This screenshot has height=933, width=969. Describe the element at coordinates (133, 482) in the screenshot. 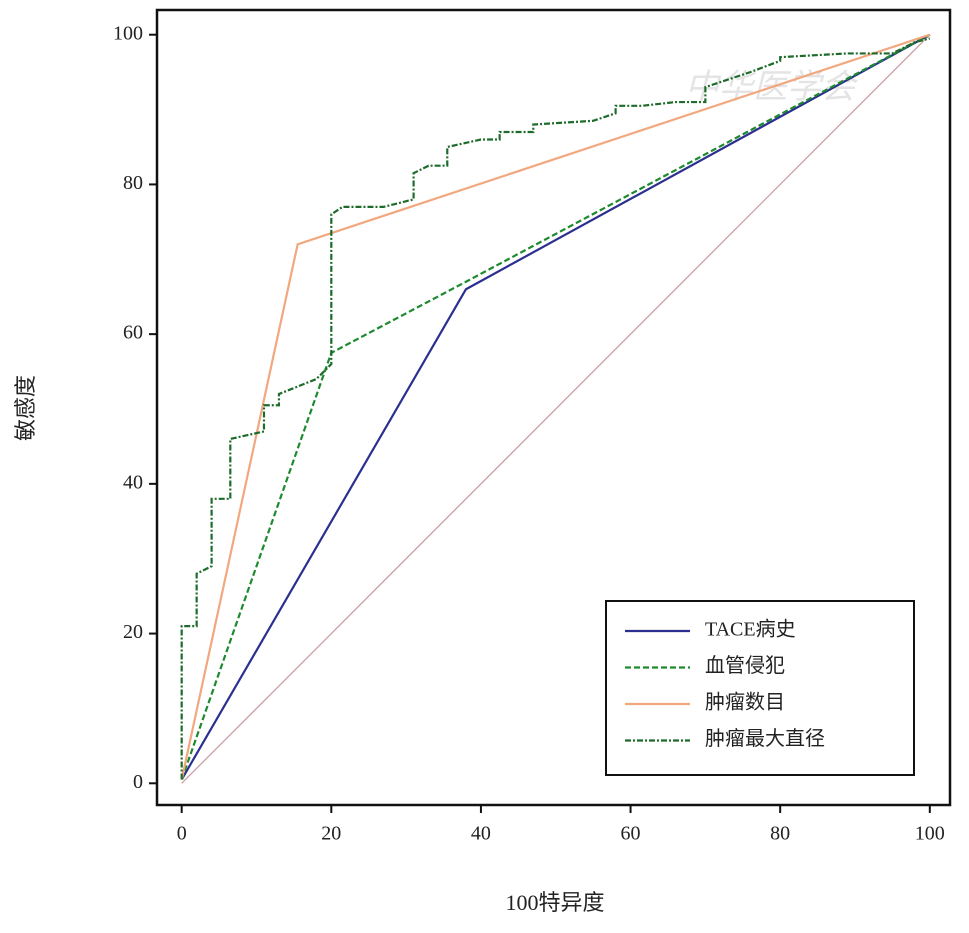

I see `y-tick-label: 40` at that location.